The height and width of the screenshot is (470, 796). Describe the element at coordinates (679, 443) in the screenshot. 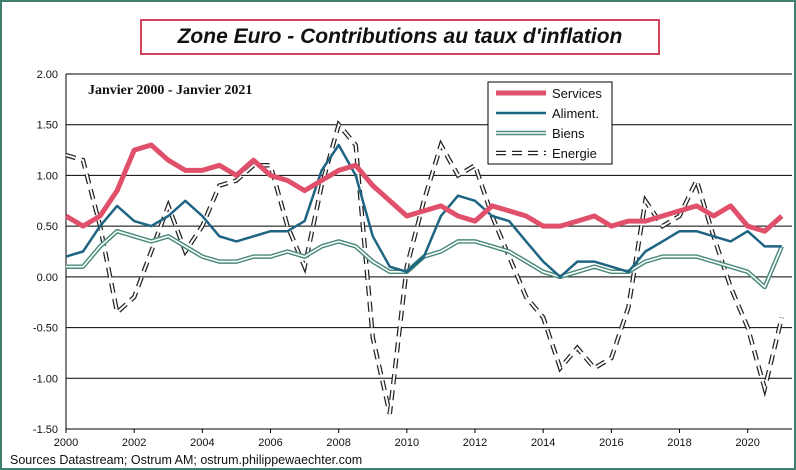

I see `x-tick-label: 2018` at that location.